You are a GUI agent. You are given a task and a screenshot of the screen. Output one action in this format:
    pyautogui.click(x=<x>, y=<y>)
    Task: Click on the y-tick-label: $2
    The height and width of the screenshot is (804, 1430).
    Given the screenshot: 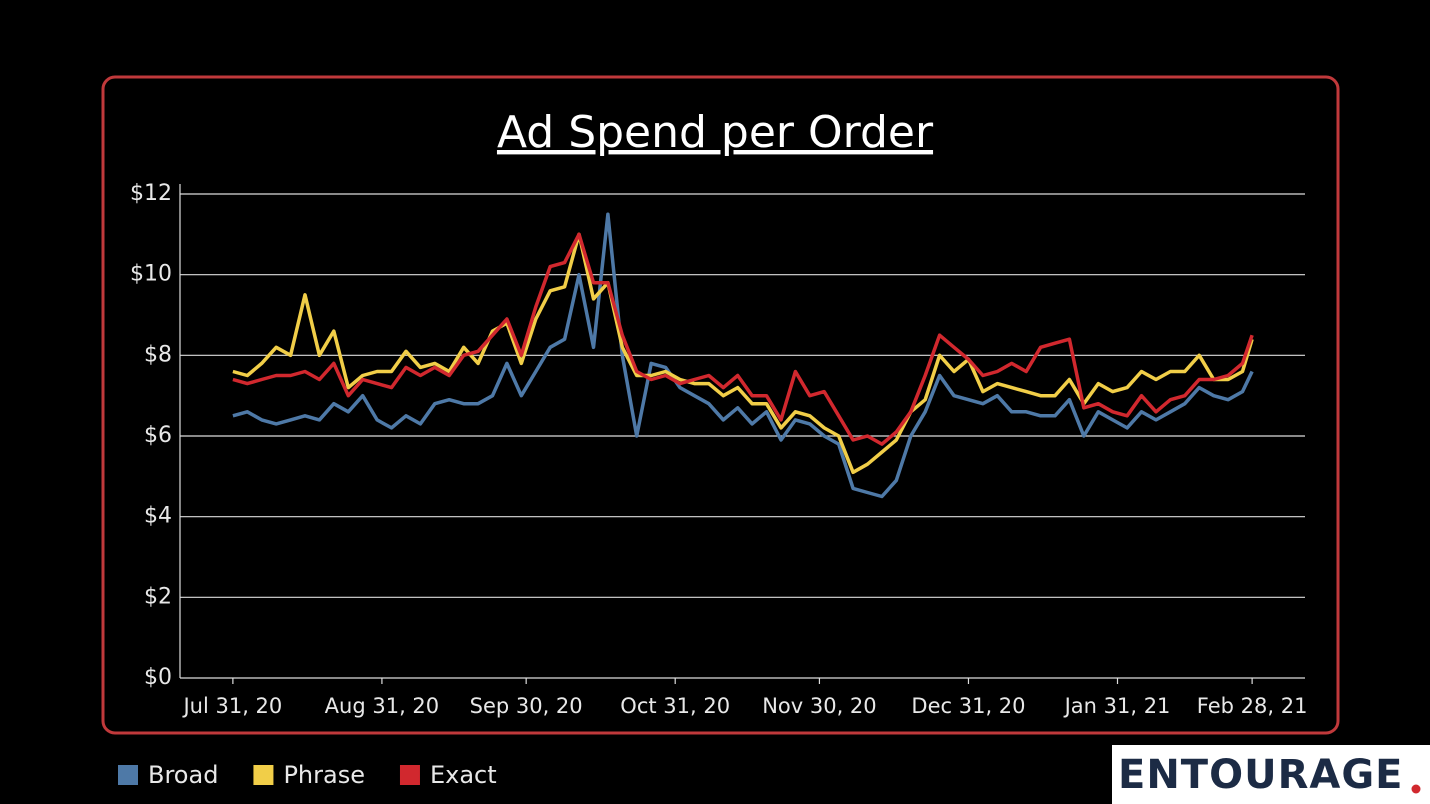 What is the action you would take?
    pyautogui.click(x=158, y=596)
    